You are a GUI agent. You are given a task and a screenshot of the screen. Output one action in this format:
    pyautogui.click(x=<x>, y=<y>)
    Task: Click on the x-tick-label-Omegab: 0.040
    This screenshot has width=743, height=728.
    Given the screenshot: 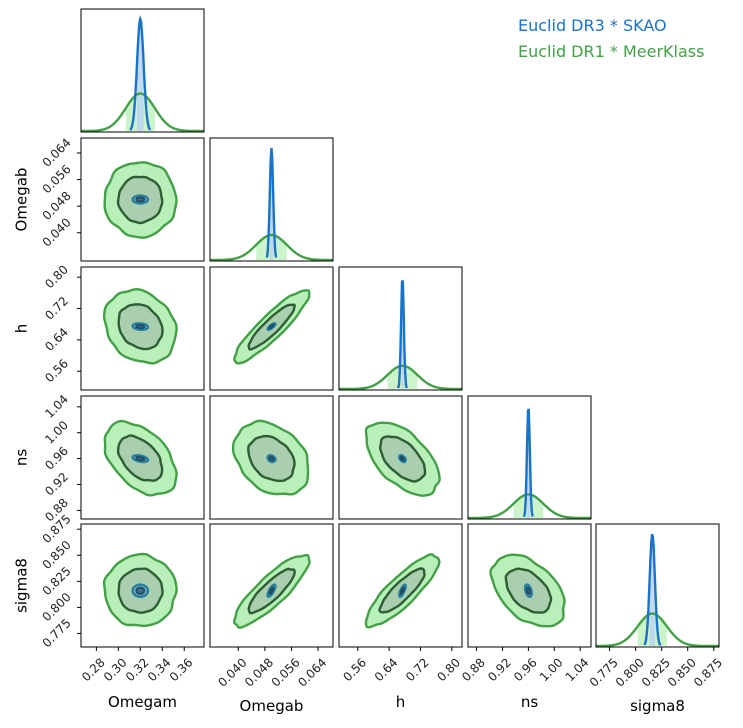 What is the action you would take?
    pyautogui.click(x=232, y=672)
    